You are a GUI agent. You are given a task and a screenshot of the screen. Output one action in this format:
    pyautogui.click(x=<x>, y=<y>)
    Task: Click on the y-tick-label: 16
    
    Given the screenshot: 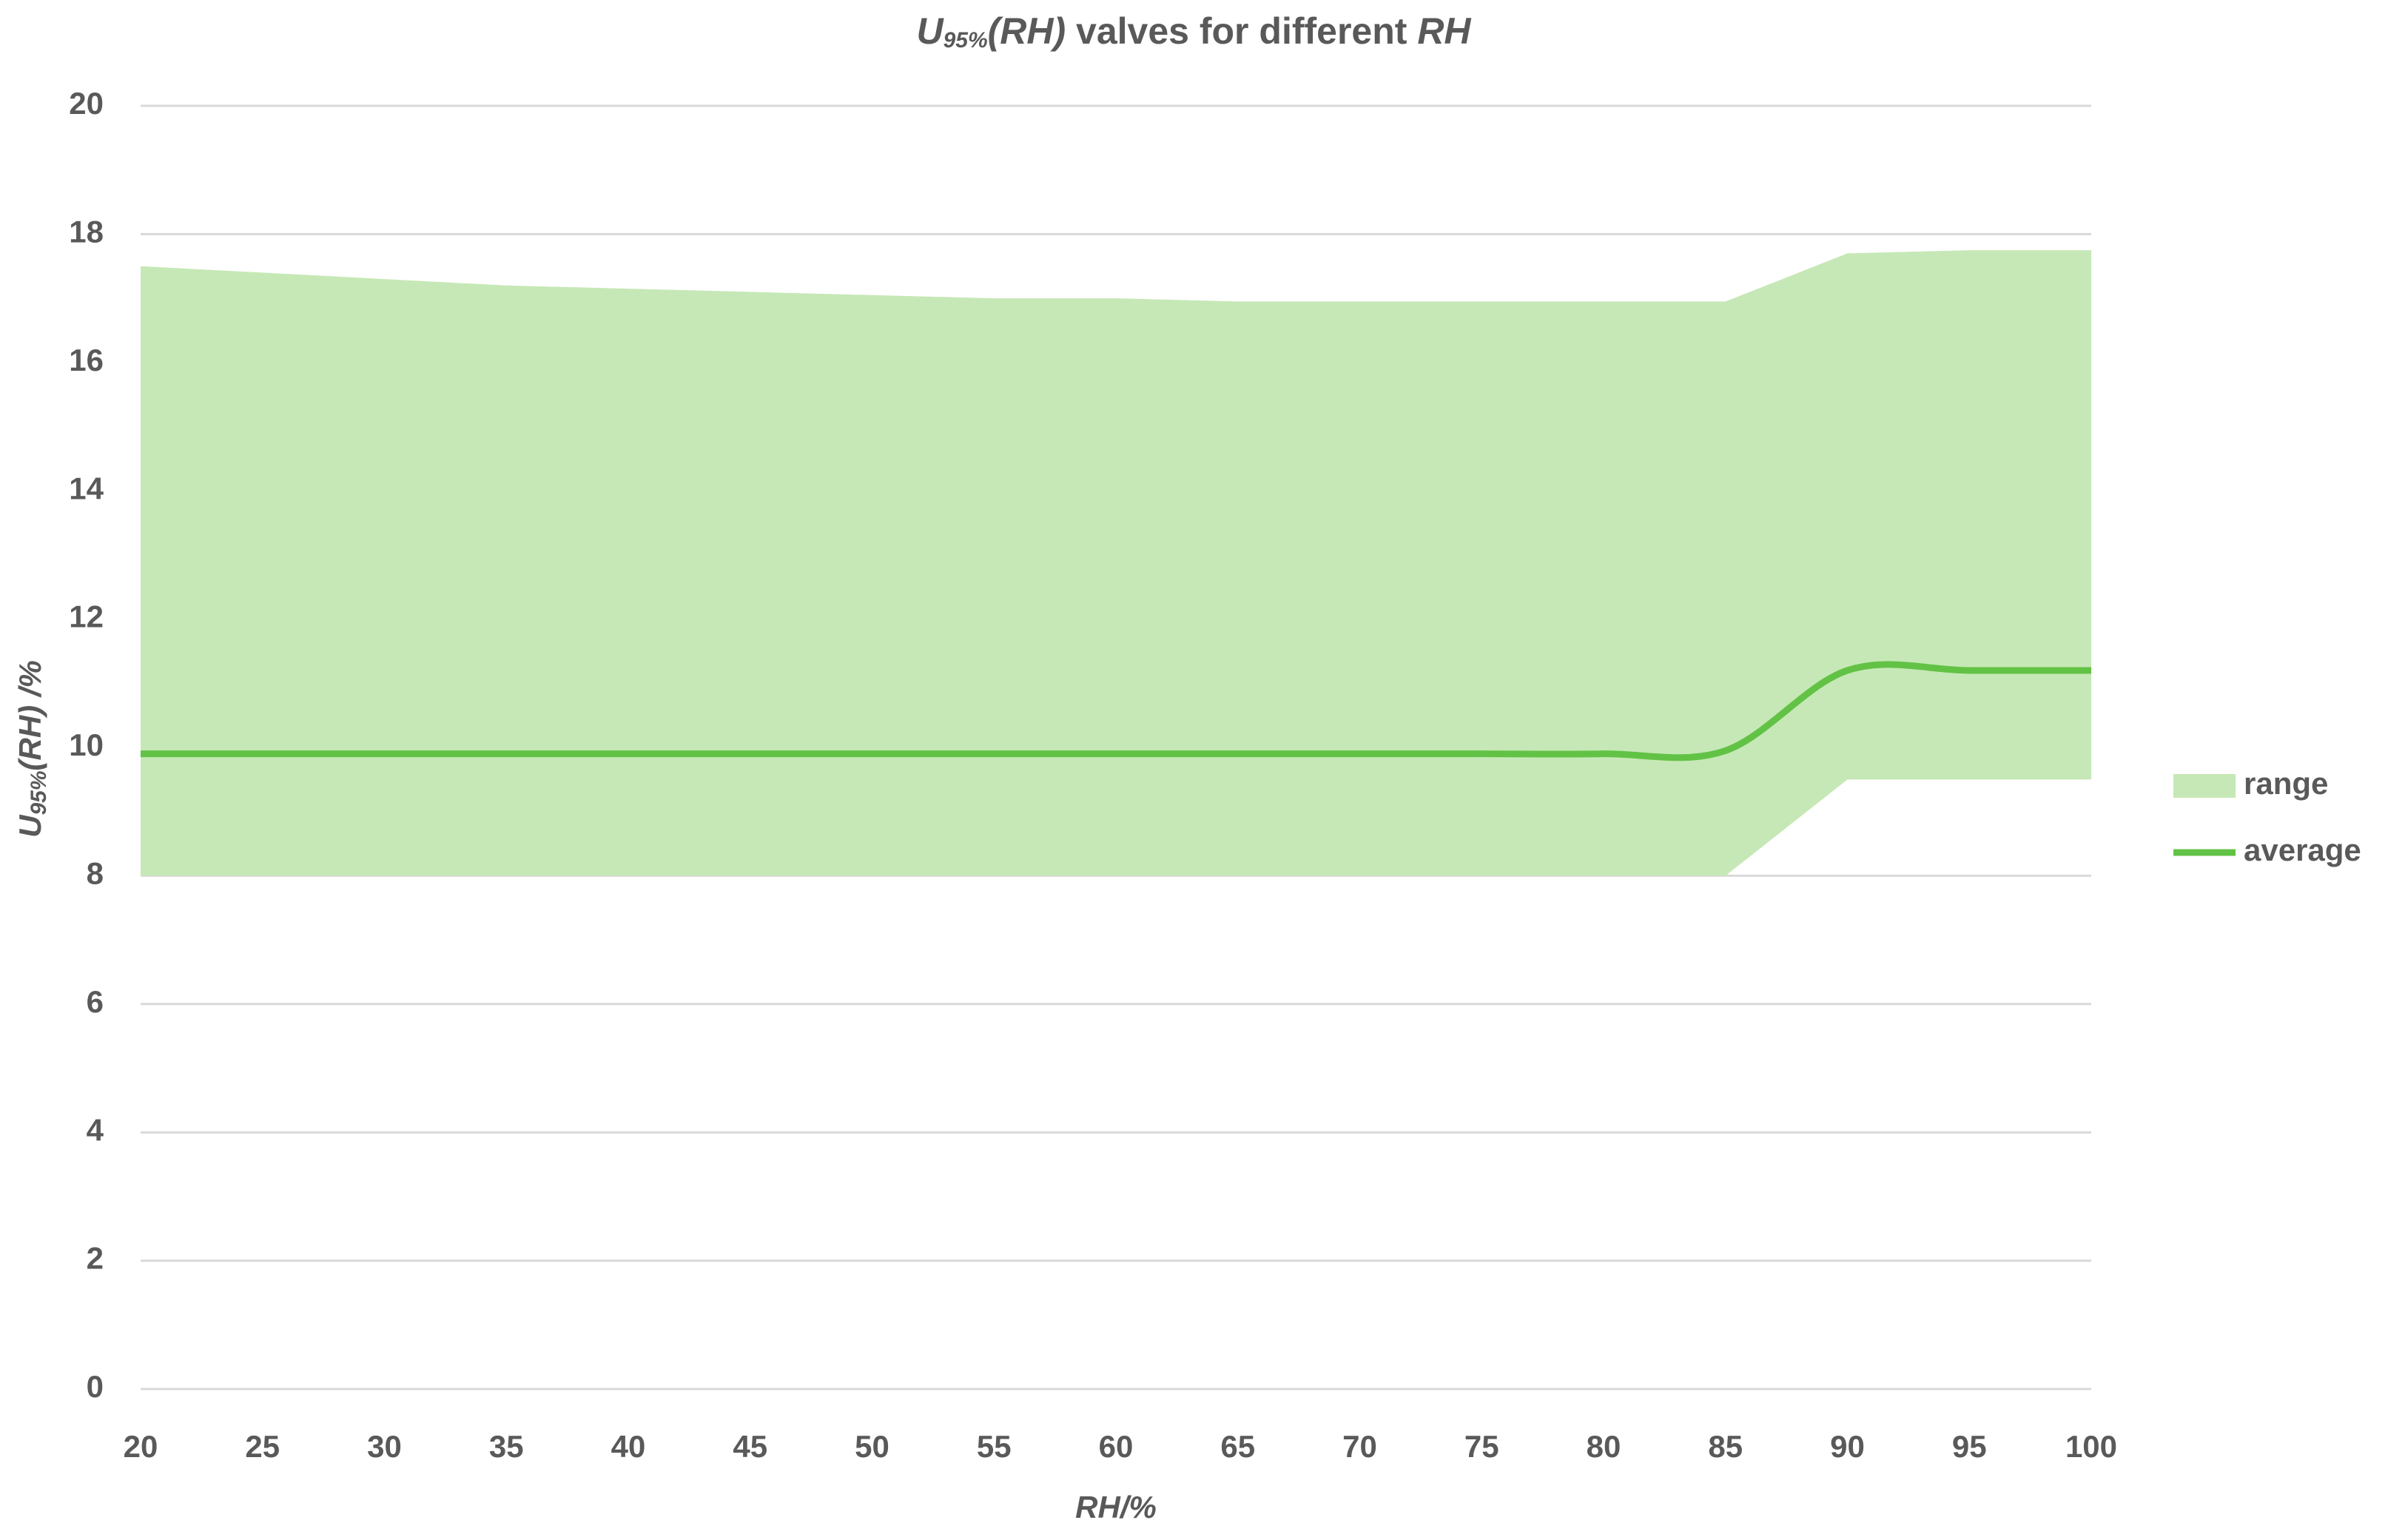 What is the action you would take?
    pyautogui.click(x=86, y=360)
    